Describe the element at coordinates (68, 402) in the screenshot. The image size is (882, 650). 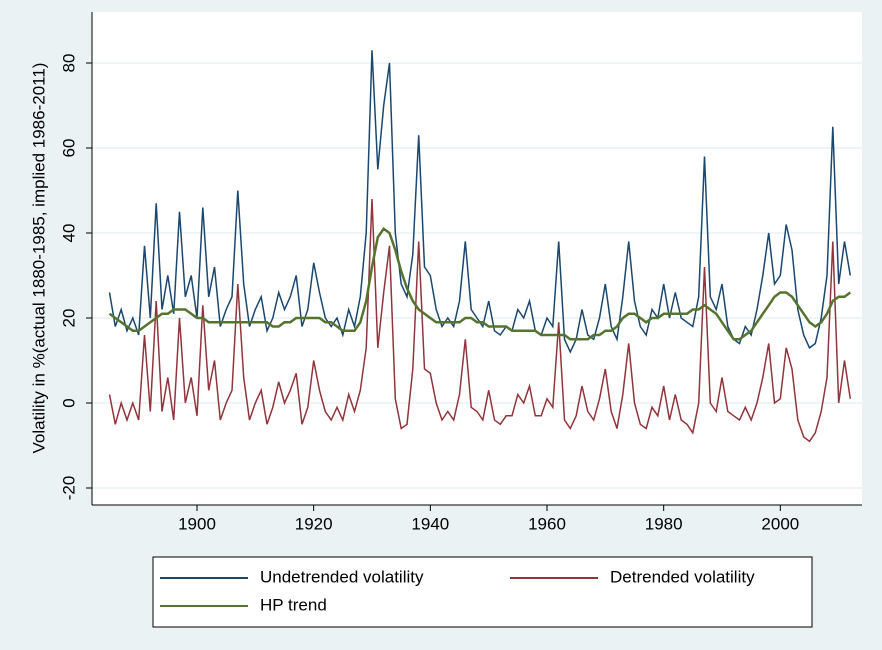
I see `y-tick-label: 0` at that location.